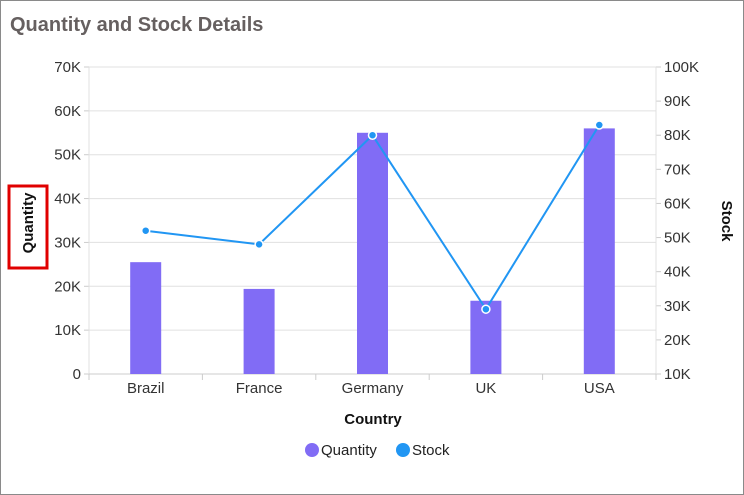  What do you see at coordinates (259, 244) in the screenshot?
I see `stock-point-france` at bounding box center [259, 244].